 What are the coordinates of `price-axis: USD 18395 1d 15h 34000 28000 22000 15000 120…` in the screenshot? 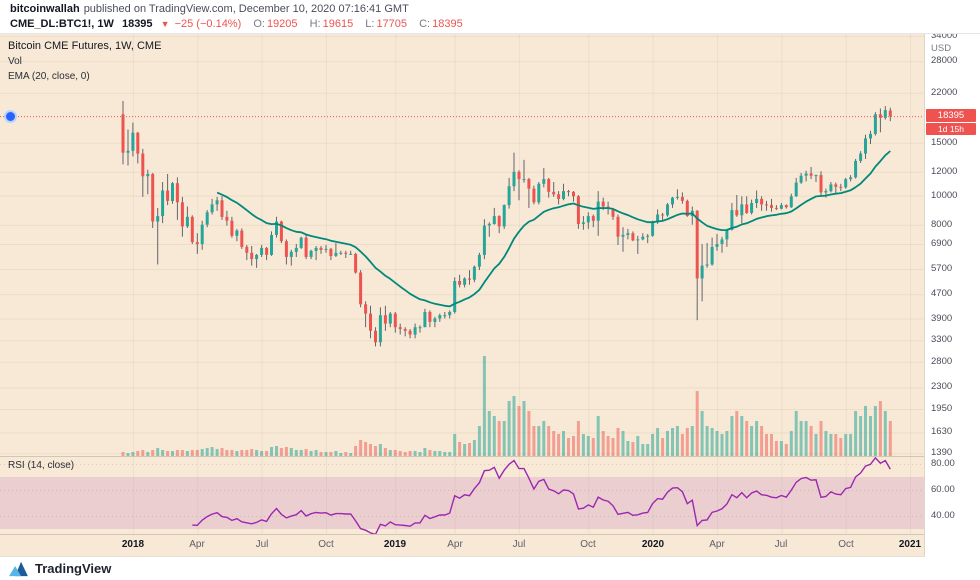 It's located at (952, 295).